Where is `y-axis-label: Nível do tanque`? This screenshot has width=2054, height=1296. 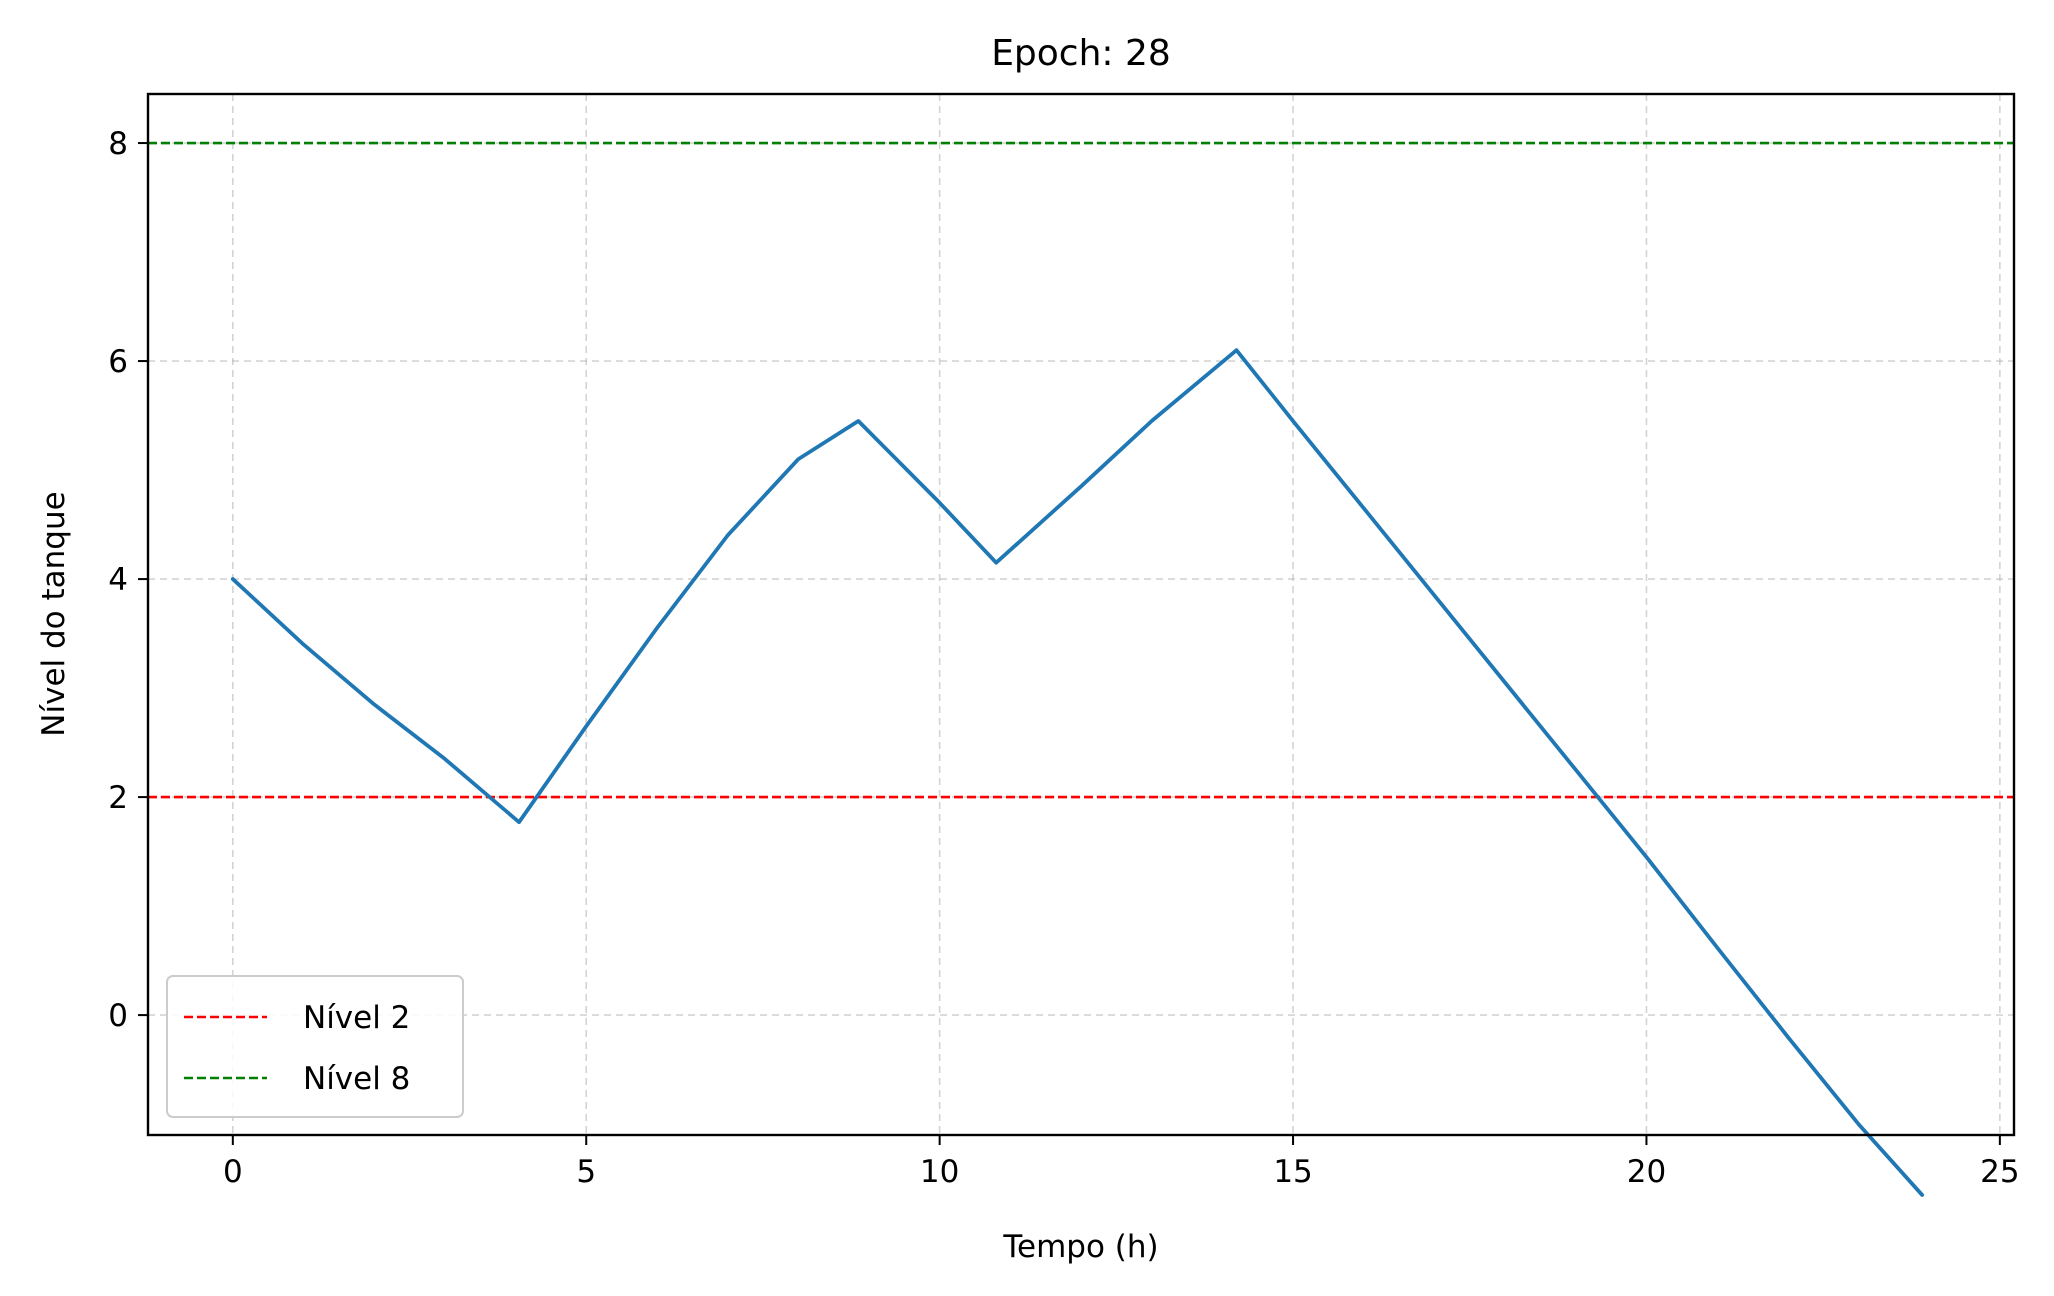 y-axis-label: Nível do tanque is located at coordinates (54, 613).